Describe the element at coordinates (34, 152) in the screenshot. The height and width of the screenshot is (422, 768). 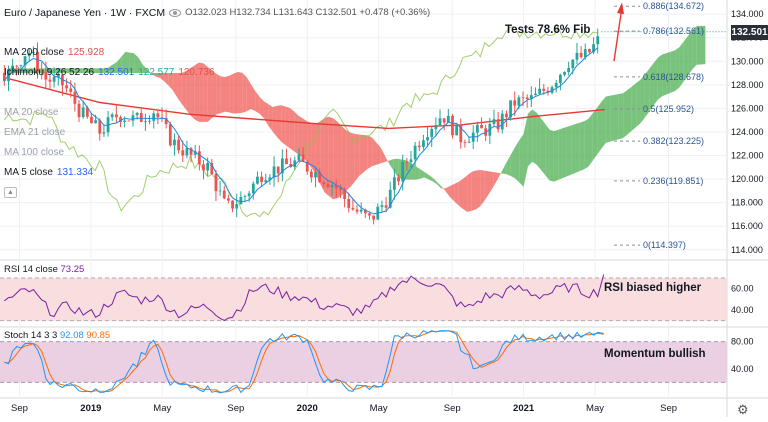
I see `ma-100-label: MA 100 close` at that location.